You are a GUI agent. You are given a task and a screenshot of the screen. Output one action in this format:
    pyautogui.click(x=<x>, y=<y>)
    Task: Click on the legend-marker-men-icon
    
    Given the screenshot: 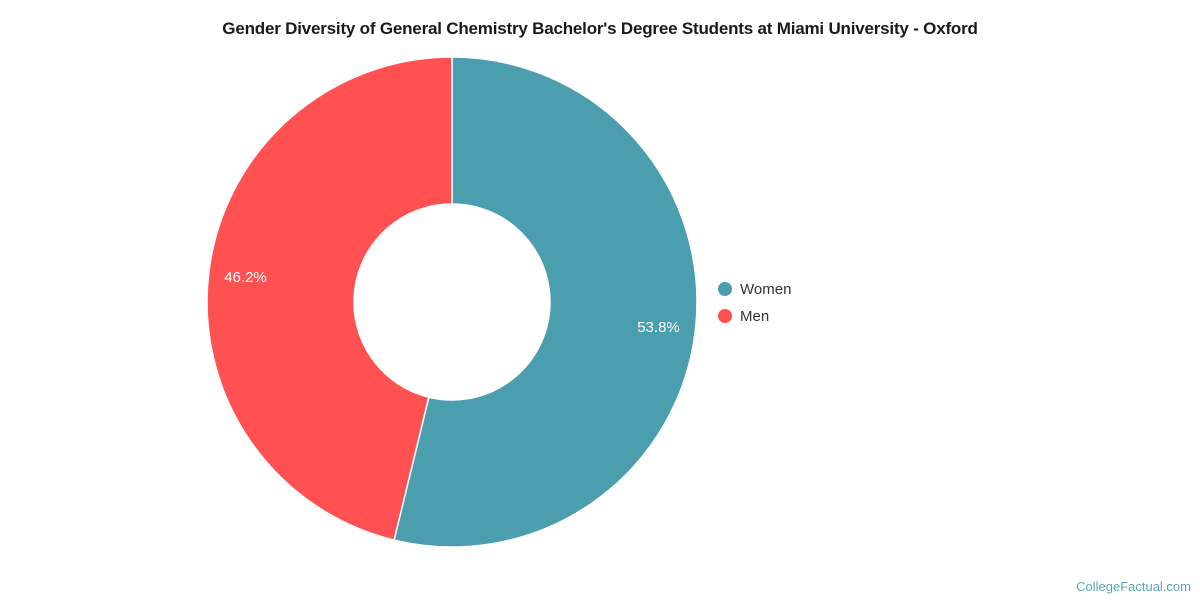 What is the action you would take?
    pyautogui.click(x=725, y=316)
    